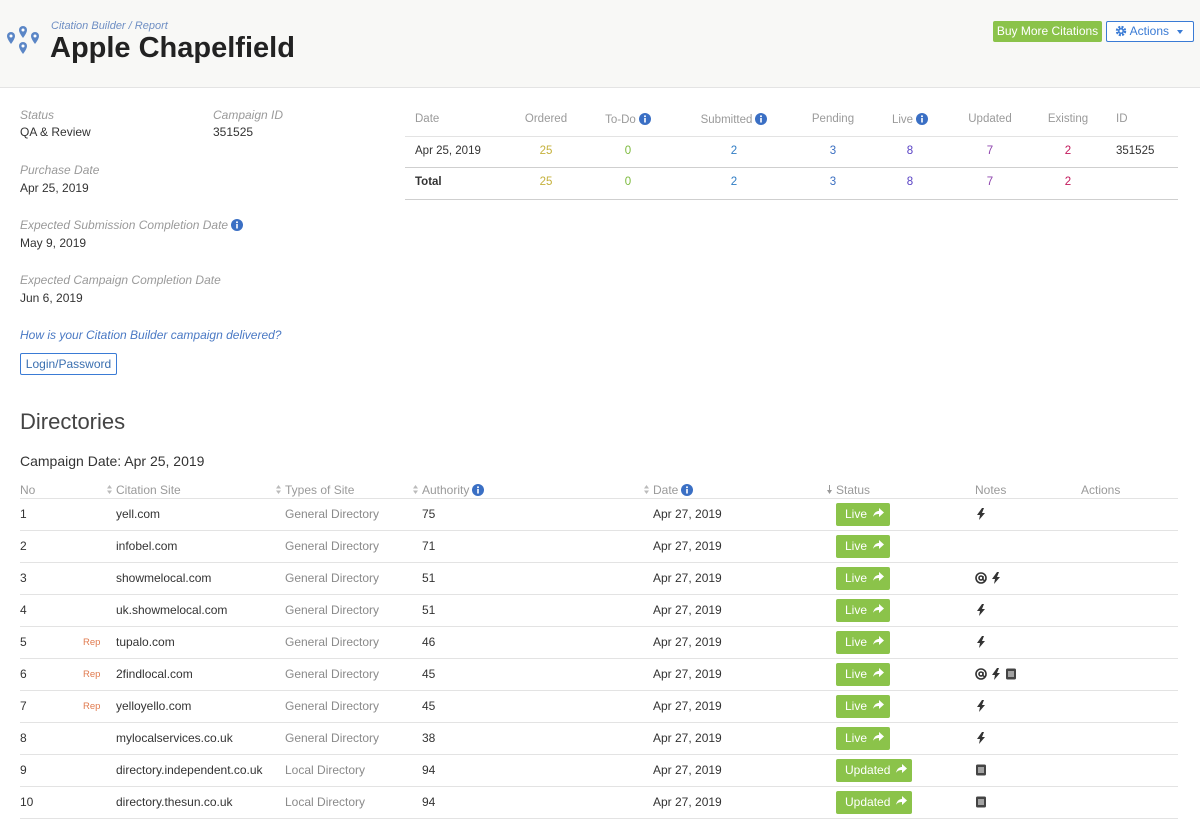 The image size is (1200, 819). Describe the element at coordinates (68, 364) in the screenshot. I see `login-button: Login/Password` at that location.